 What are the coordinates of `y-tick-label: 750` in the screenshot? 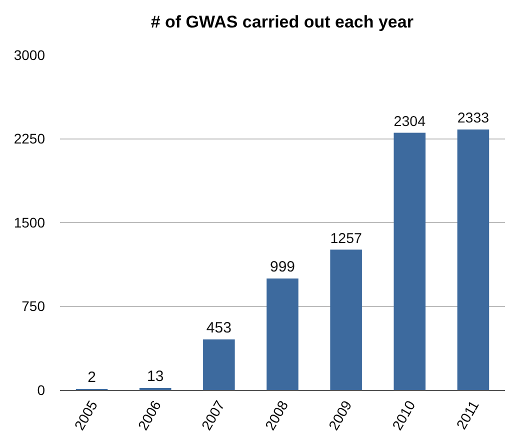 It's located at (34, 306).